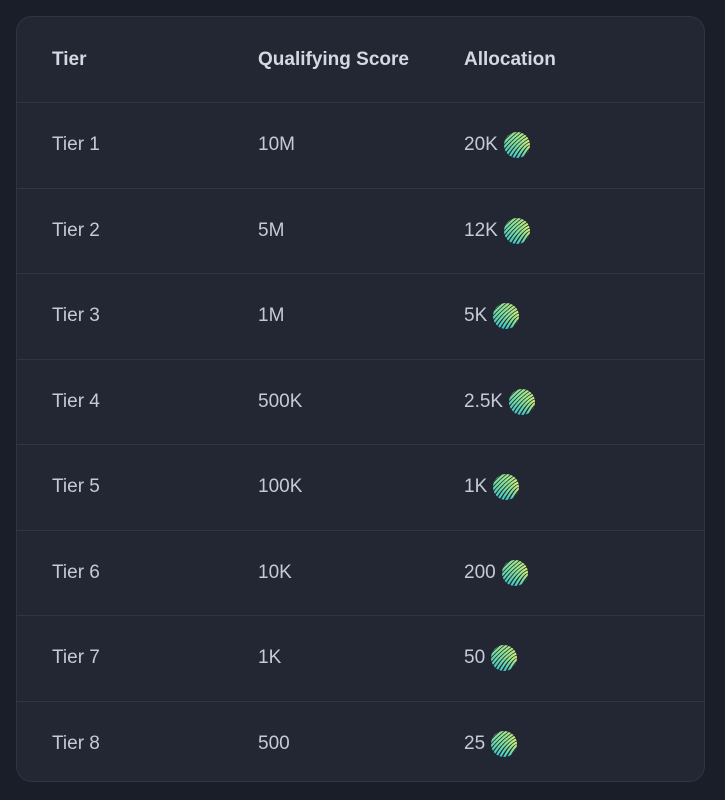  What do you see at coordinates (360, 317) in the screenshot?
I see `table-row: Tier 3 1M 5K` at bounding box center [360, 317].